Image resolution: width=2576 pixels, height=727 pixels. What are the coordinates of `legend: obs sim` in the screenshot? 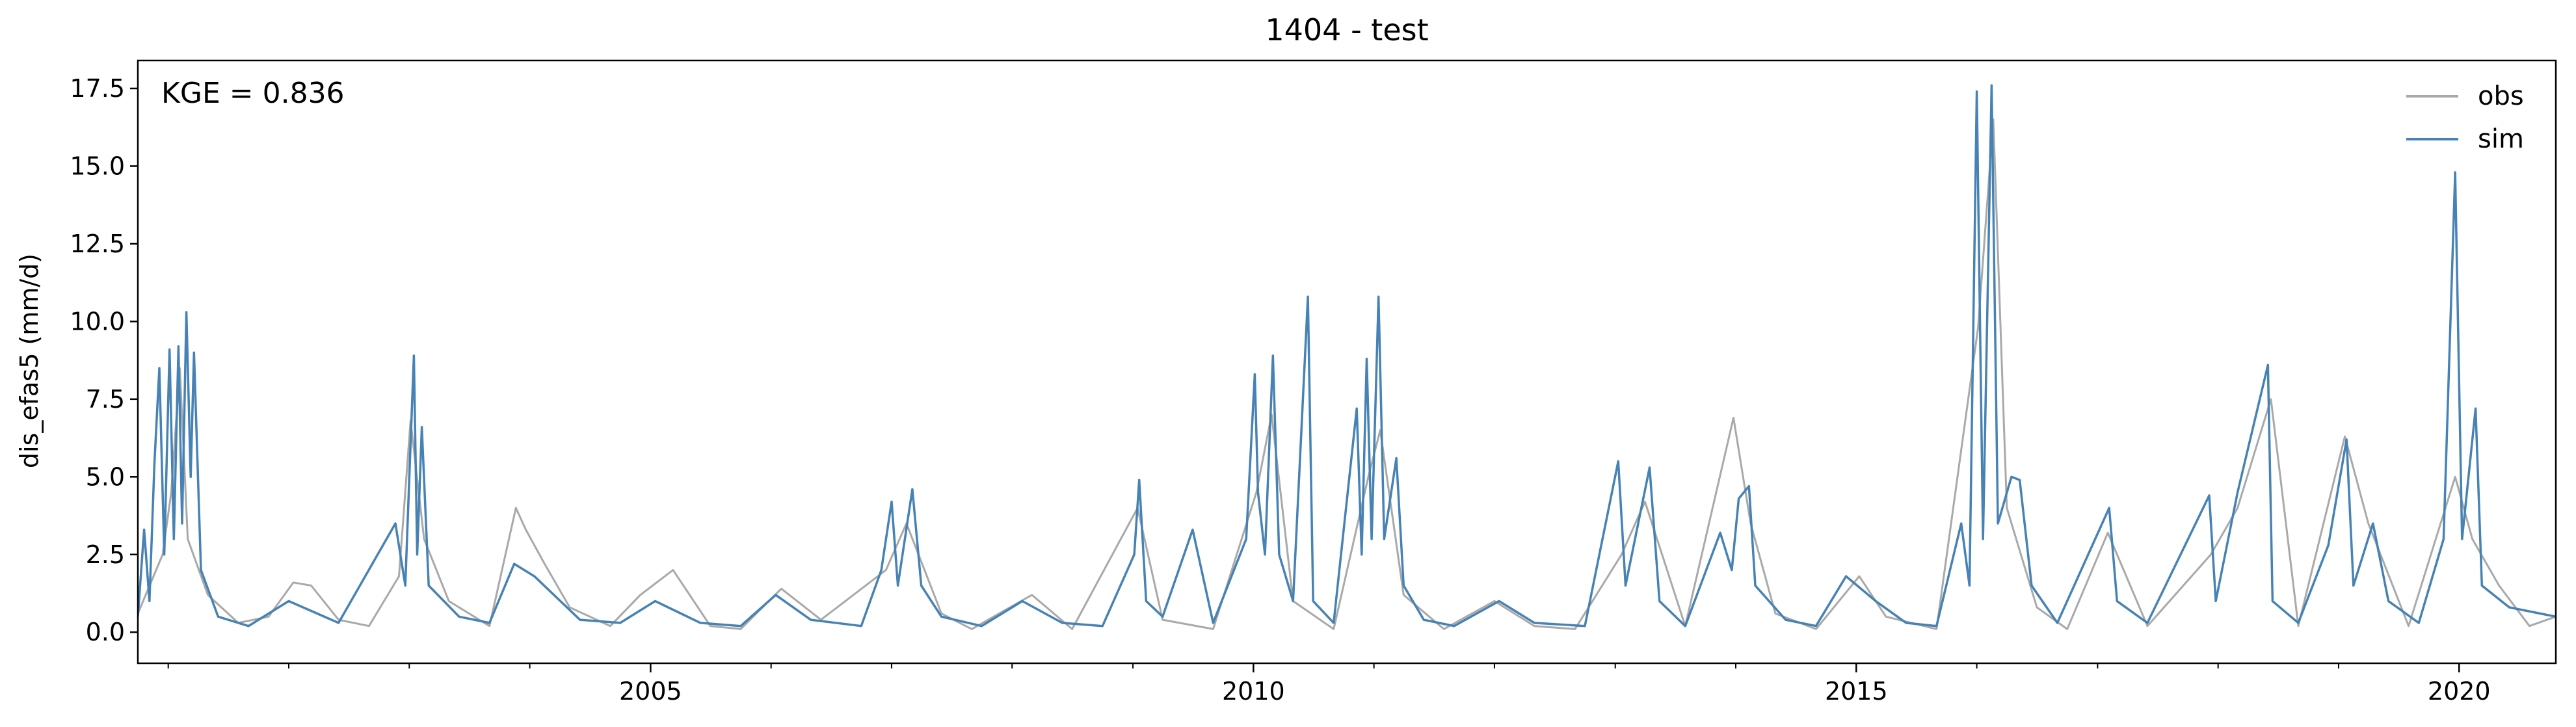 It's located at (2465, 117).